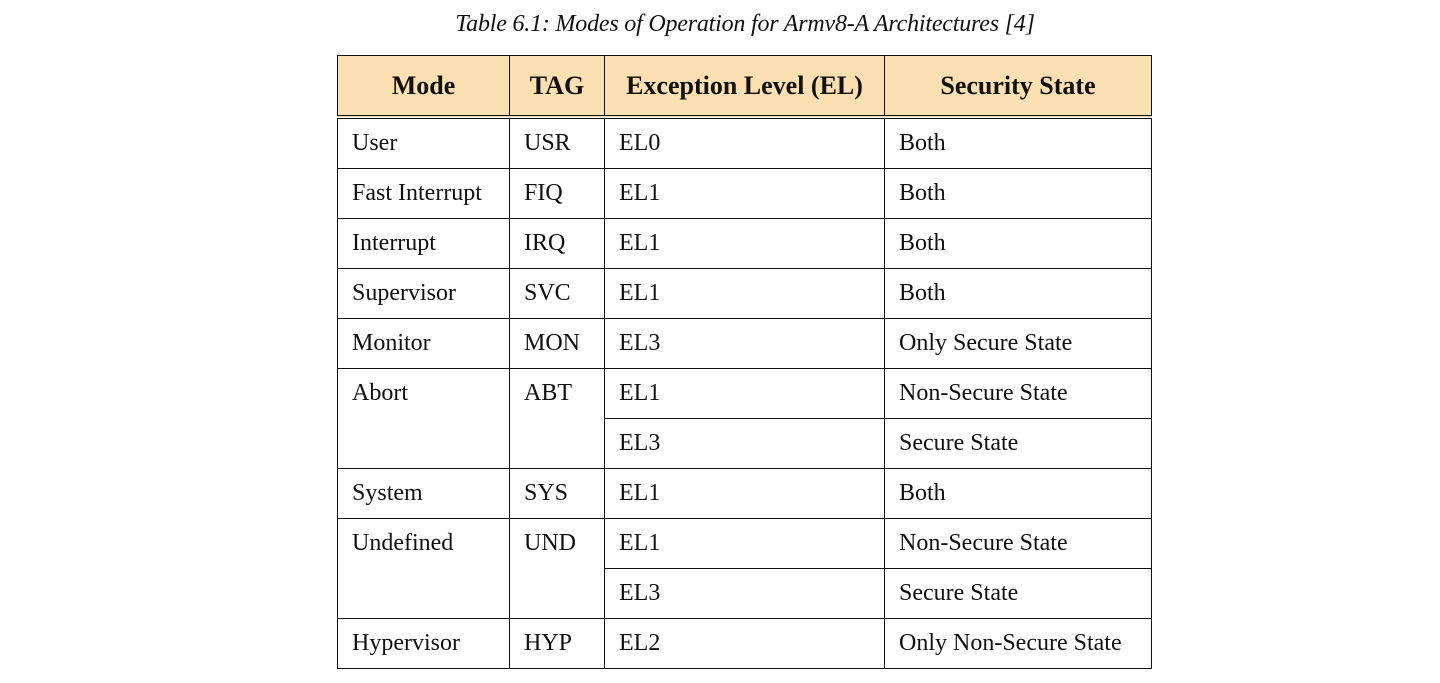 The height and width of the screenshot is (683, 1440). I want to click on cell-mode: Hypervisor, so click(423, 643).